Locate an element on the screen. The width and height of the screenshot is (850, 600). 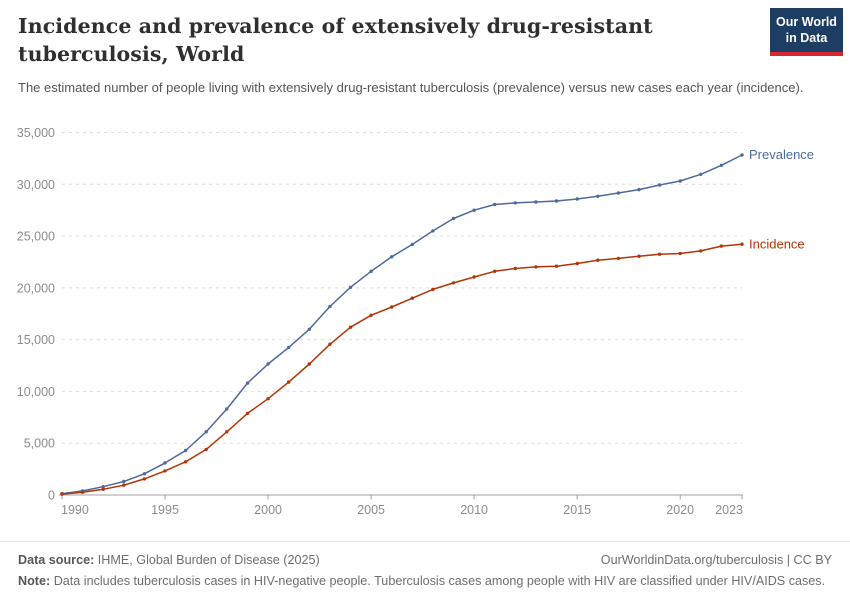
data-source-text: IHME, Global Burden of Disease (2025) is located at coordinates (208, 559).